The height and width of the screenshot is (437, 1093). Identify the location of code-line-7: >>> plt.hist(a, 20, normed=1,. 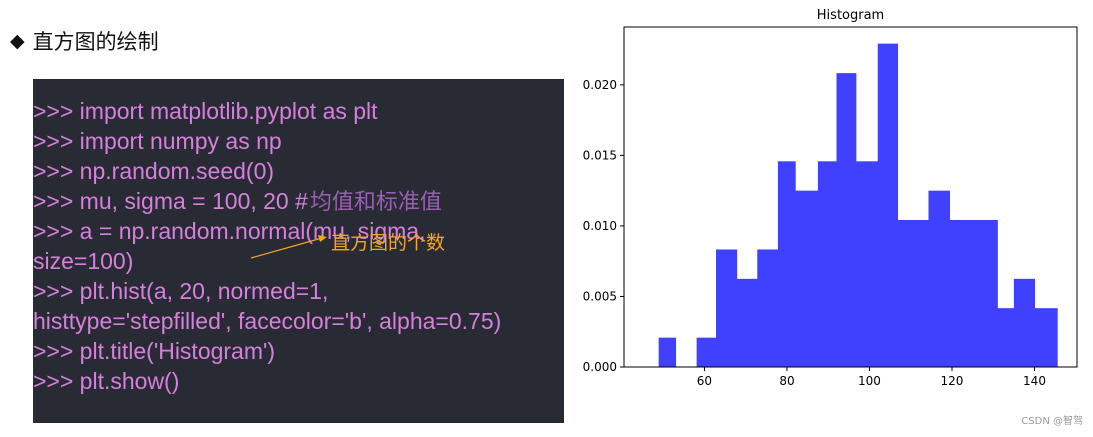
(181, 291).